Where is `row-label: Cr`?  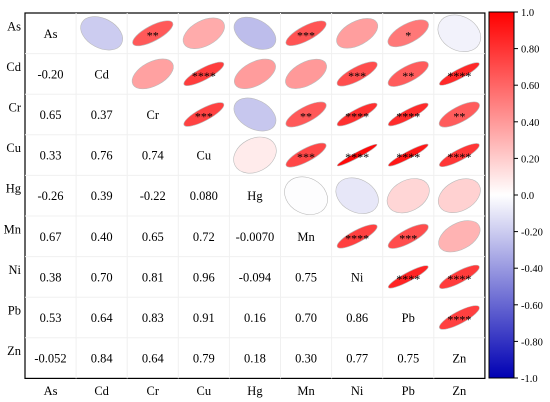 row-label: Cr is located at coordinates (15, 108).